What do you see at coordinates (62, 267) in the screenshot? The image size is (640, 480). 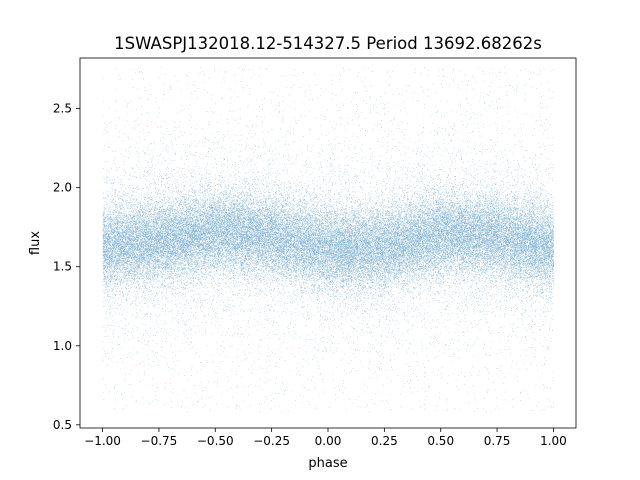 I see `y-tick-label: 1.5` at bounding box center [62, 267].